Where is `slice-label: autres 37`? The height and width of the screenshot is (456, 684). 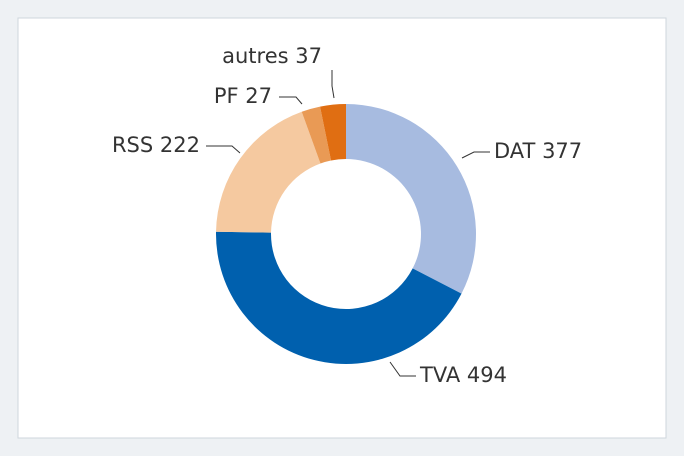 slice-label: autres 37 is located at coordinates (272, 56).